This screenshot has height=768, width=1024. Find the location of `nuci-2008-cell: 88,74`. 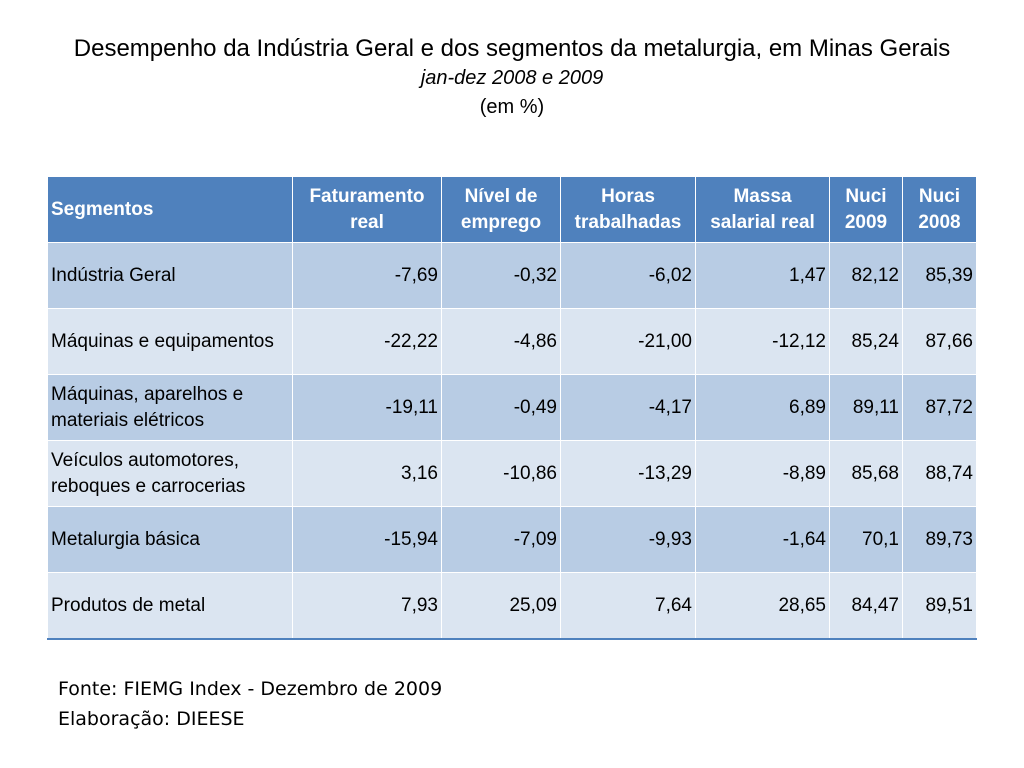

nuci-2008-cell: 88,74 is located at coordinates (939, 473).